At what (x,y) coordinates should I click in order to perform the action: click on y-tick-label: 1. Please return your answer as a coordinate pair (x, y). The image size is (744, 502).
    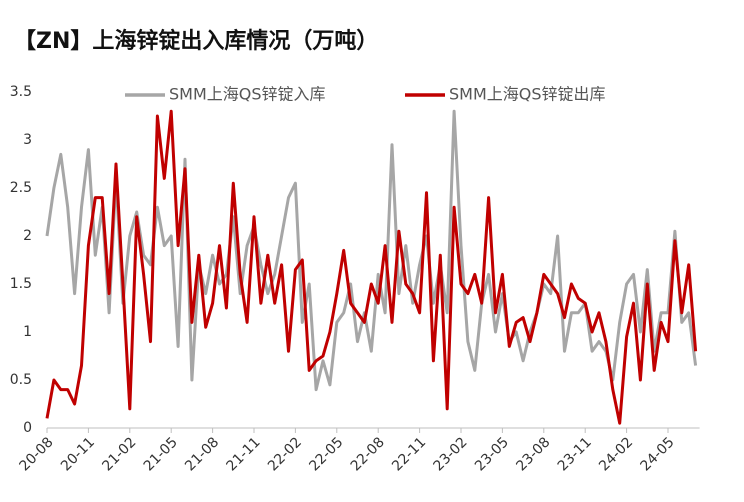
    Looking at the image, I should click on (27, 332).